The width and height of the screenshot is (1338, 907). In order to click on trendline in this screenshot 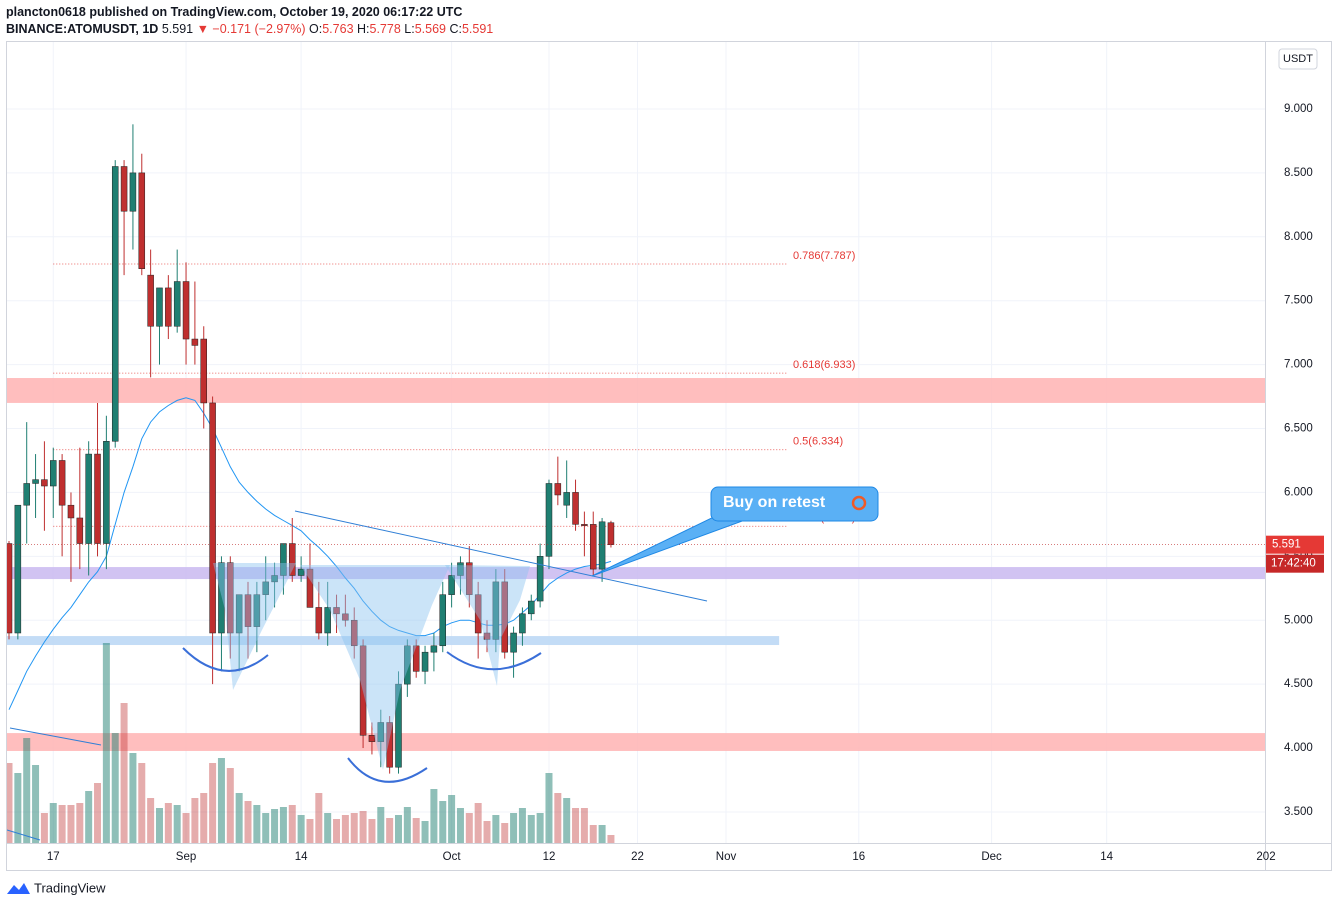, I will do `click(55, 736)`.